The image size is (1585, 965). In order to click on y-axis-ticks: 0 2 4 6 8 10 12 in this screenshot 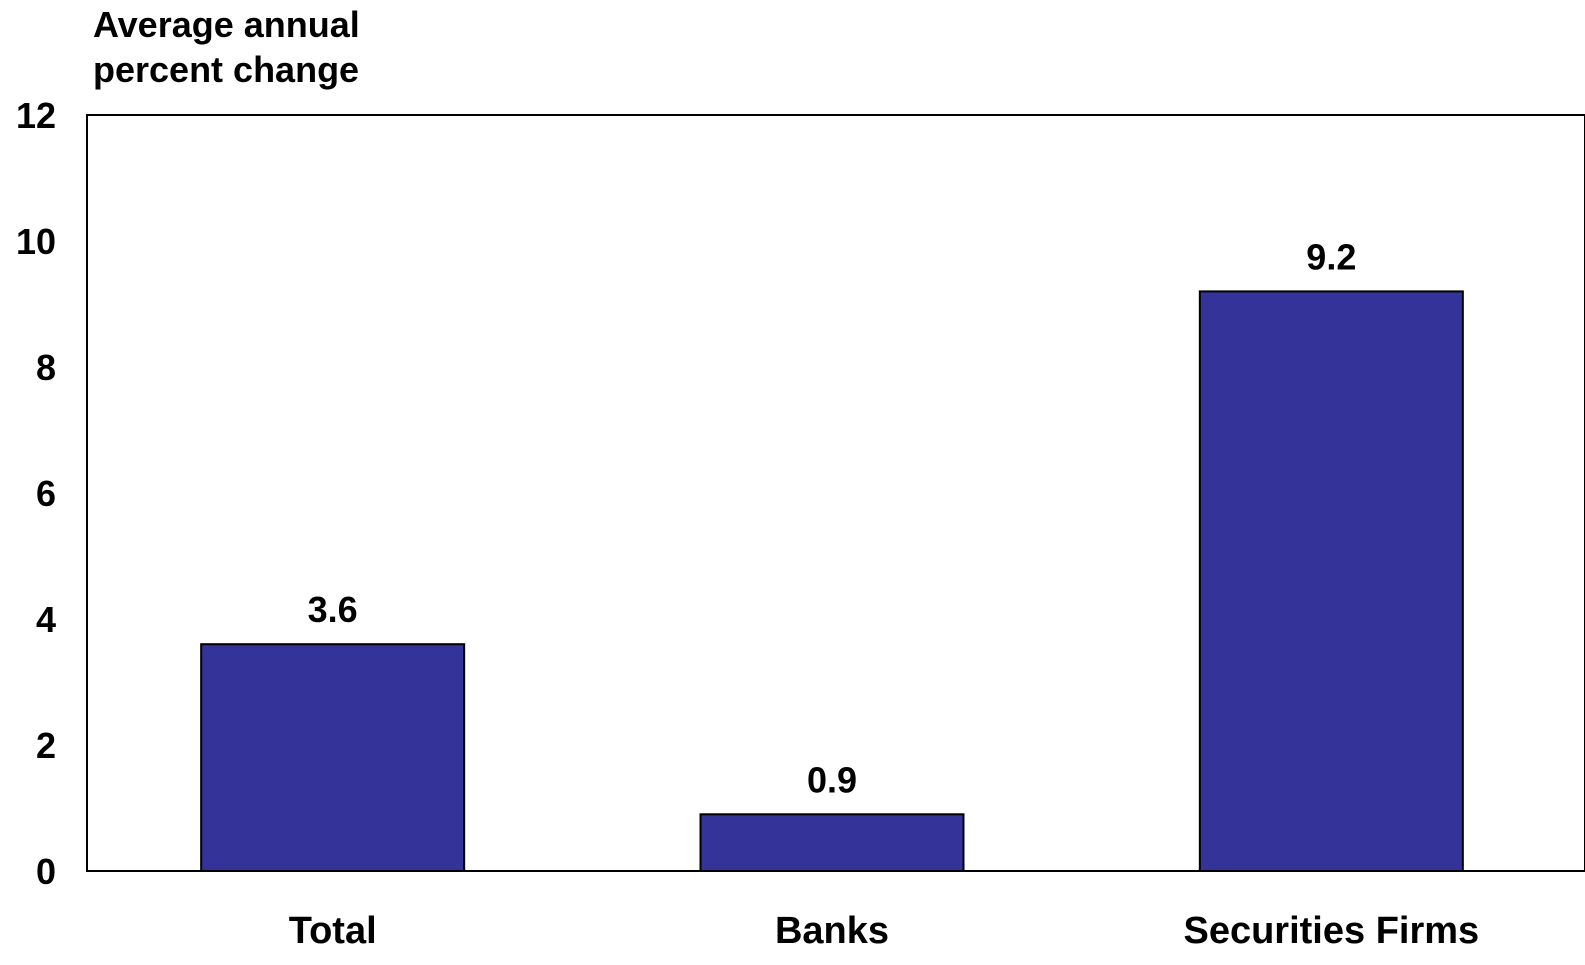, I will do `click(36, 493)`.